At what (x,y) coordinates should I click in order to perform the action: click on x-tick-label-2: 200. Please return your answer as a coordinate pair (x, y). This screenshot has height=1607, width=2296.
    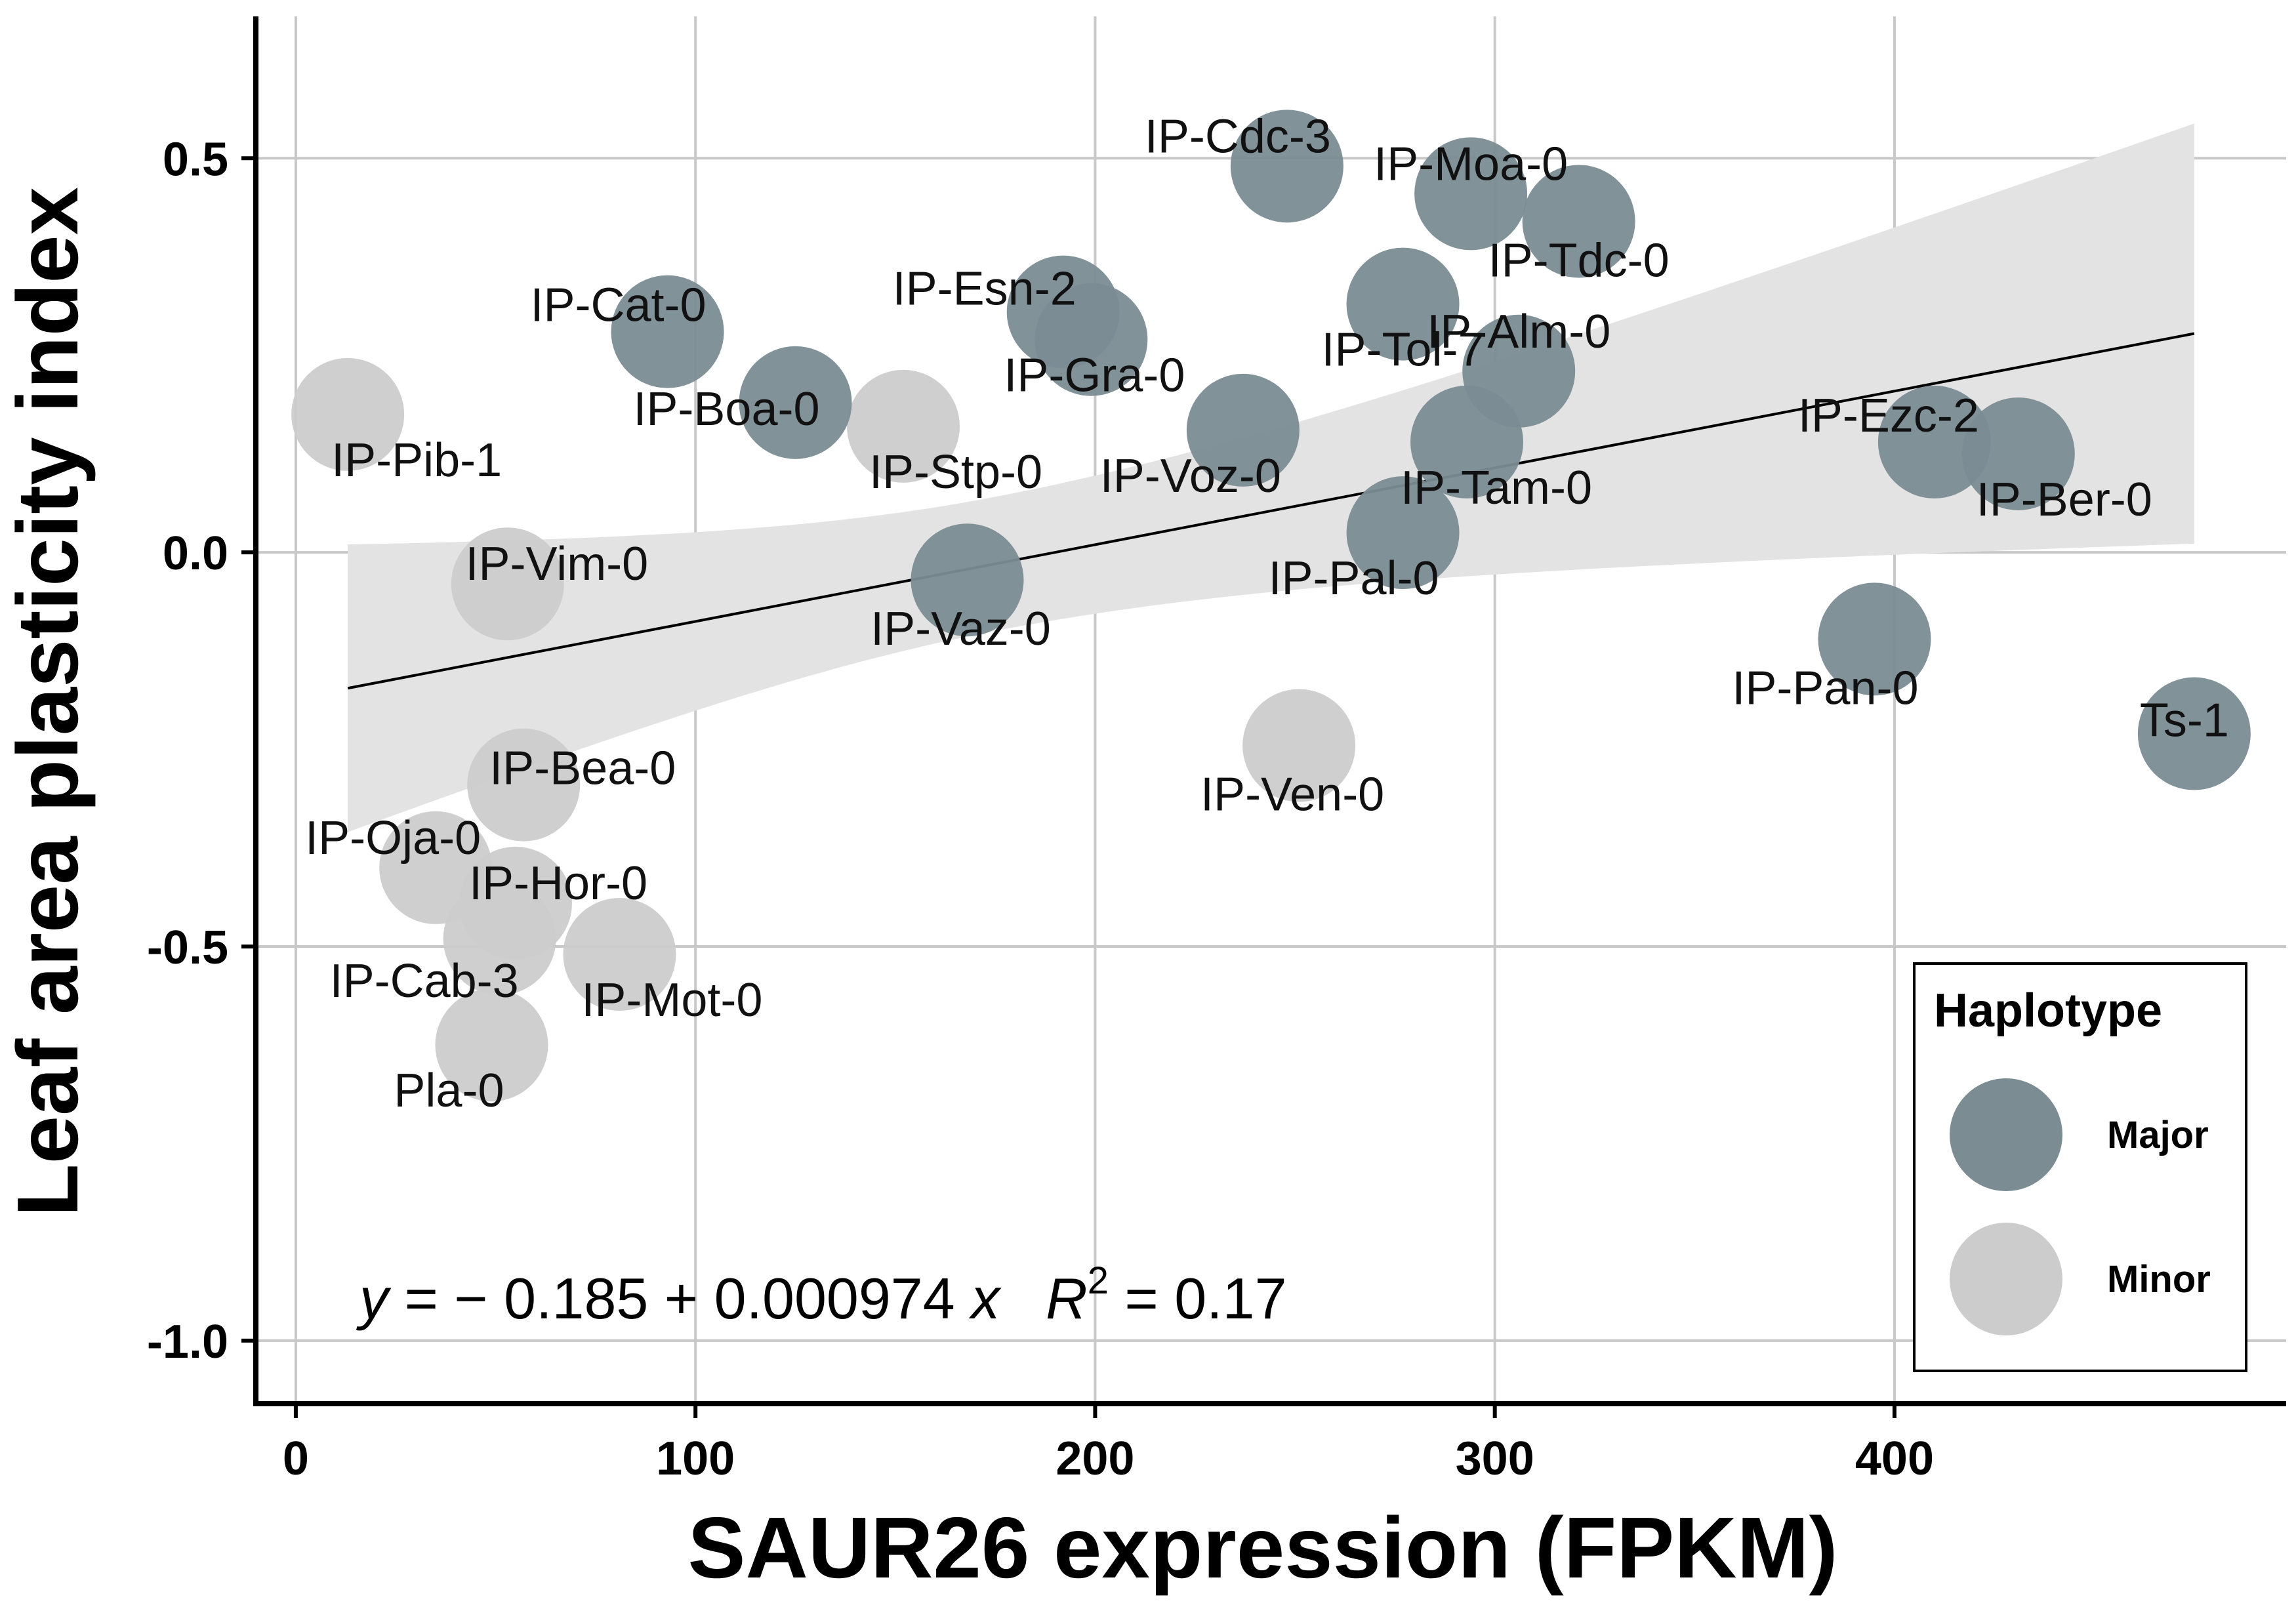
    Looking at the image, I should click on (1095, 1459).